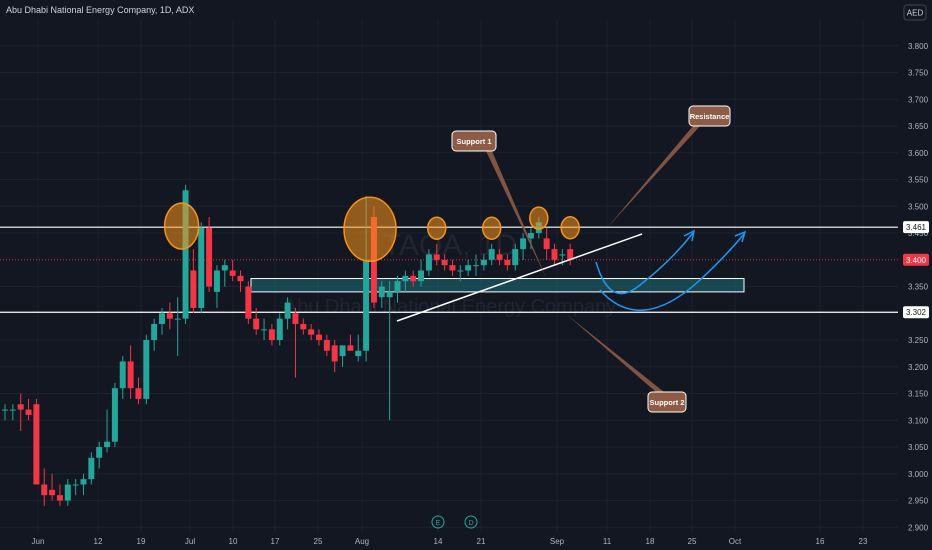 The width and height of the screenshot is (932, 550). What do you see at coordinates (519, 277) in the screenshot?
I see `trend-line` at bounding box center [519, 277].